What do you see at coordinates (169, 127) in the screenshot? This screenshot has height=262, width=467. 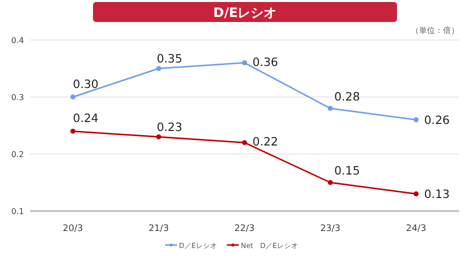 I see `data-label: 0.23` at bounding box center [169, 127].